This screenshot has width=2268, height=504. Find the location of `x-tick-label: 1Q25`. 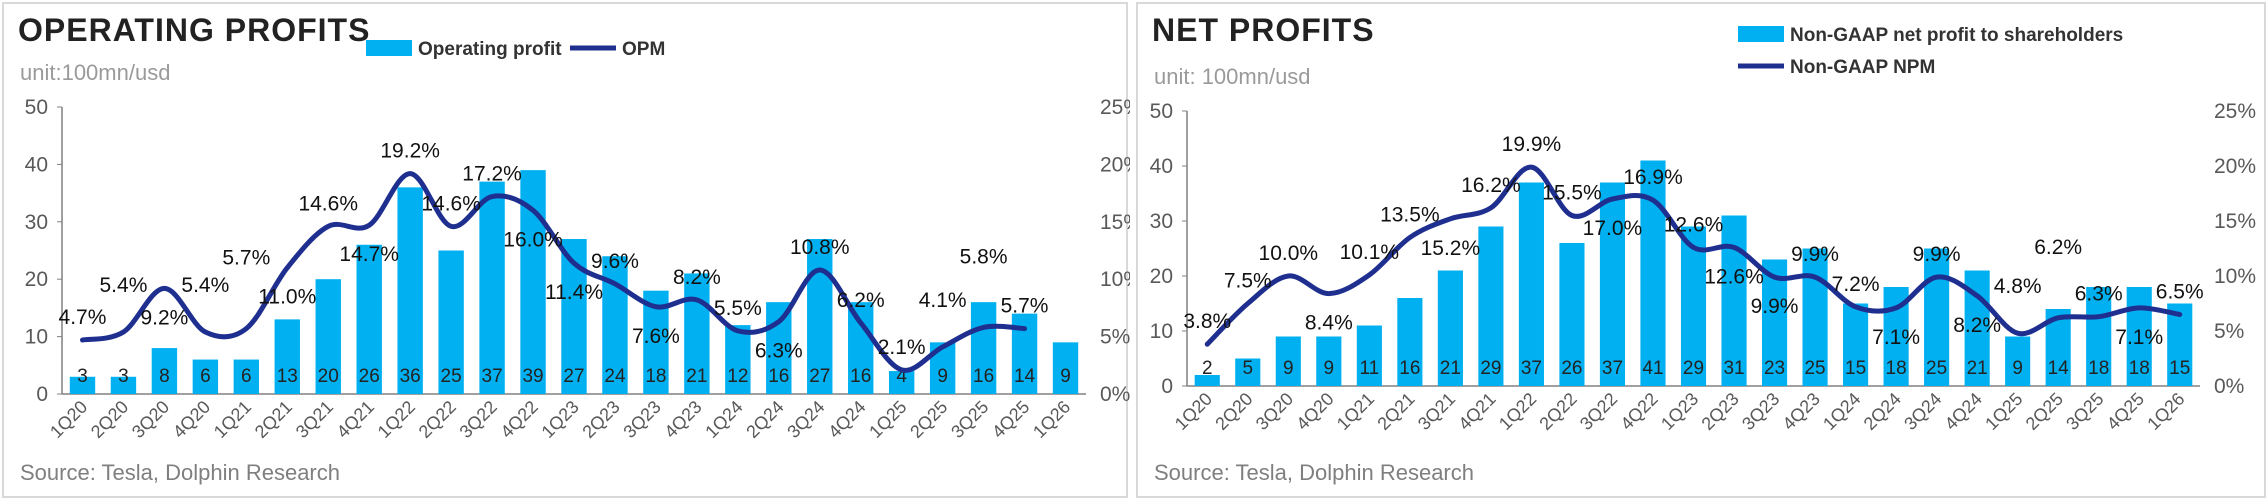

x-tick-label: 1Q25 is located at coordinates (2003, 411).